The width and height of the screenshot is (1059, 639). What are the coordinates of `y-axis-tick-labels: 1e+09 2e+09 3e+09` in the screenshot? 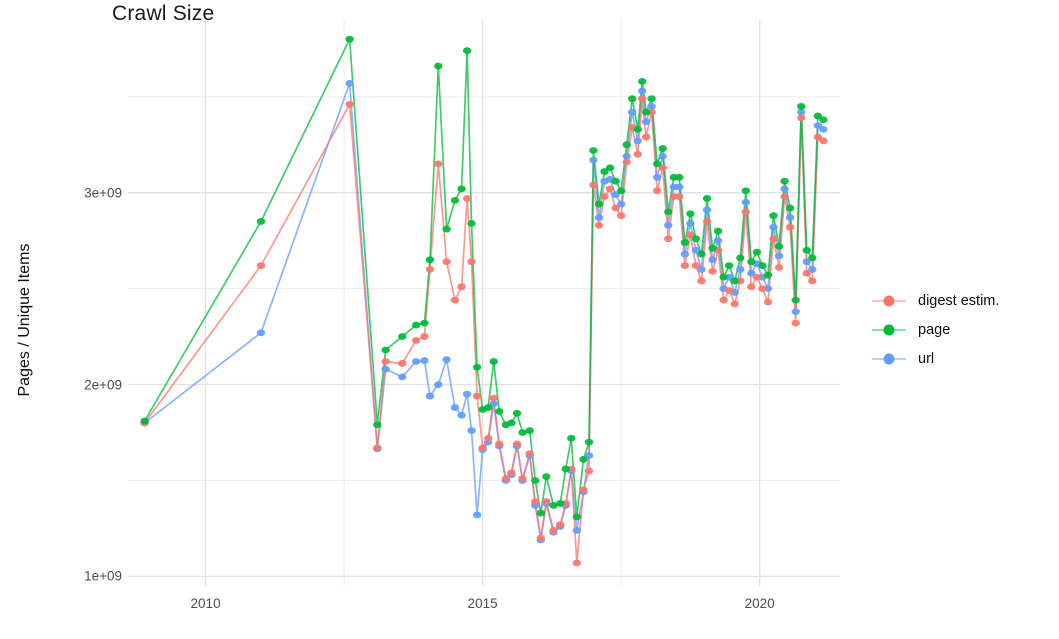 It's located at (61, 303).